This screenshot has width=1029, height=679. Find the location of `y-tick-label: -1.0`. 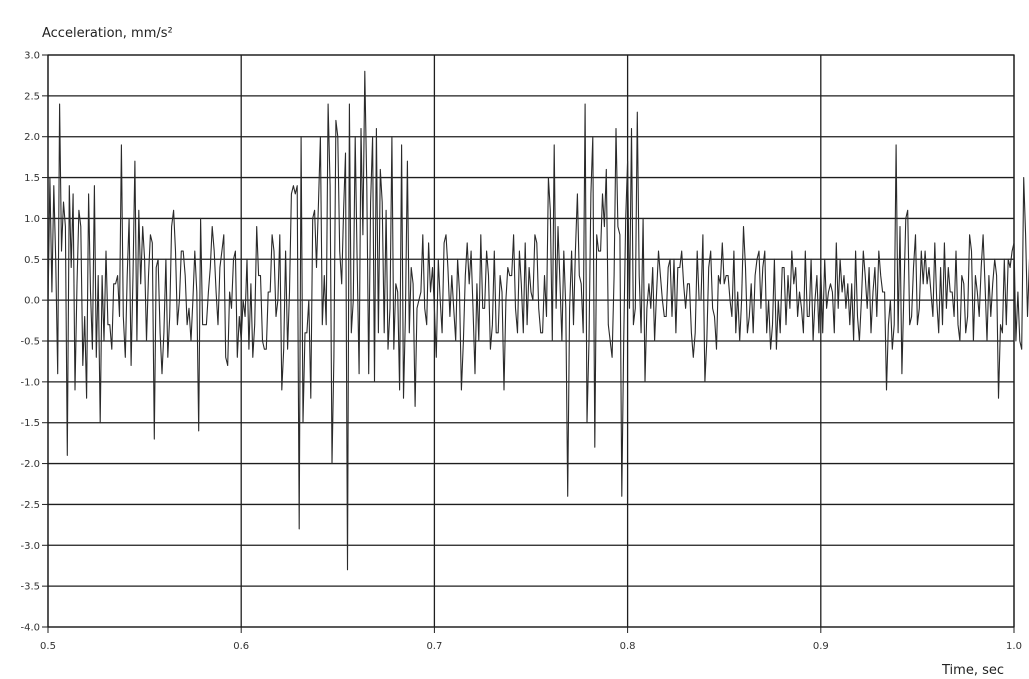

y-tick-label: -1.0 is located at coordinates (30, 382).